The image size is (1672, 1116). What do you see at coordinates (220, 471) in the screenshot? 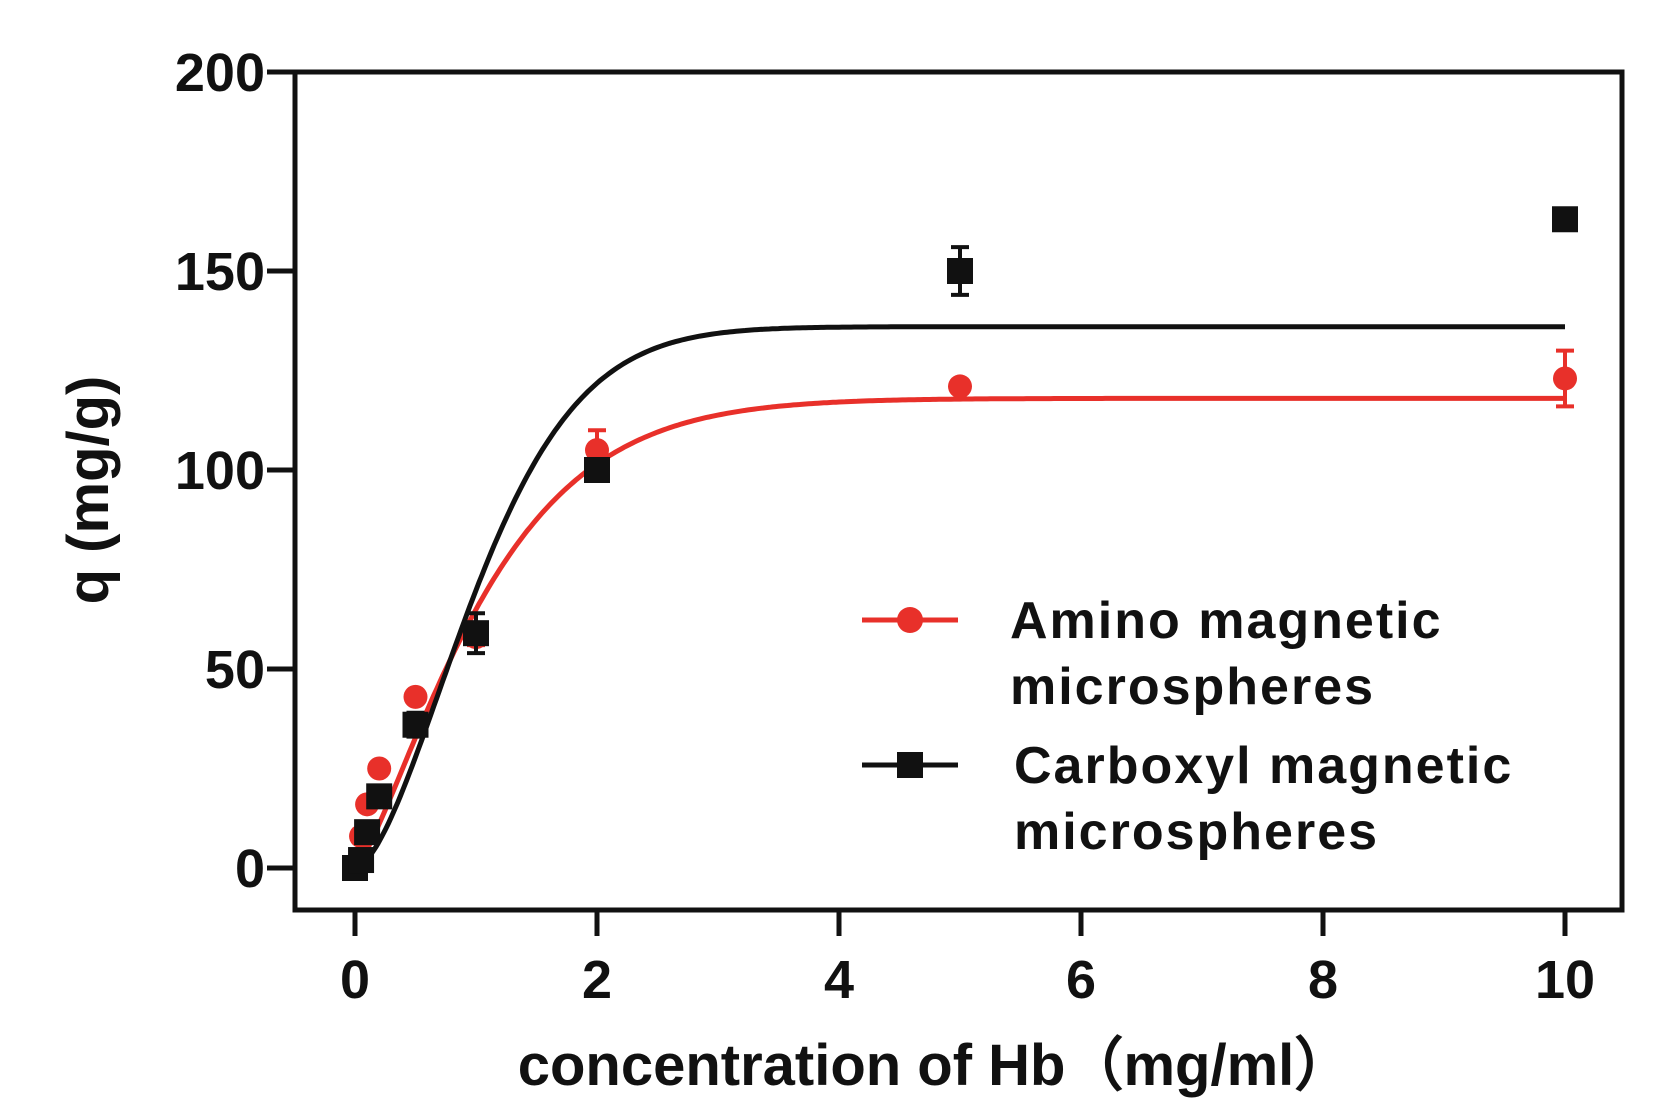
I see `y-tick-label: 100` at bounding box center [220, 471].